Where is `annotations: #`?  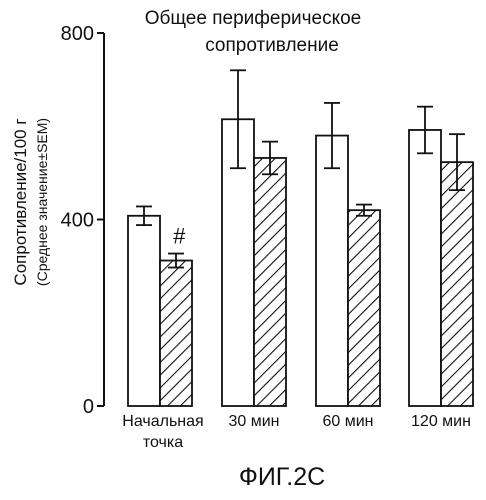 annotations: # is located at coordinates (179, 236).